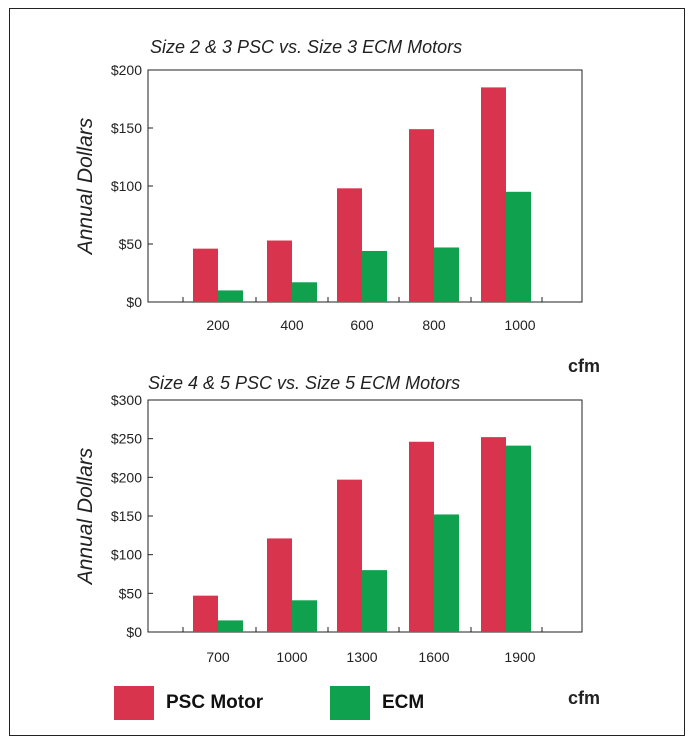 The height and width of the screenshot is (744, 696). Describe the element at coordinates (85, 516) in the screenshot. I see `y-axis-label-2: Annual Dollars` at that location.